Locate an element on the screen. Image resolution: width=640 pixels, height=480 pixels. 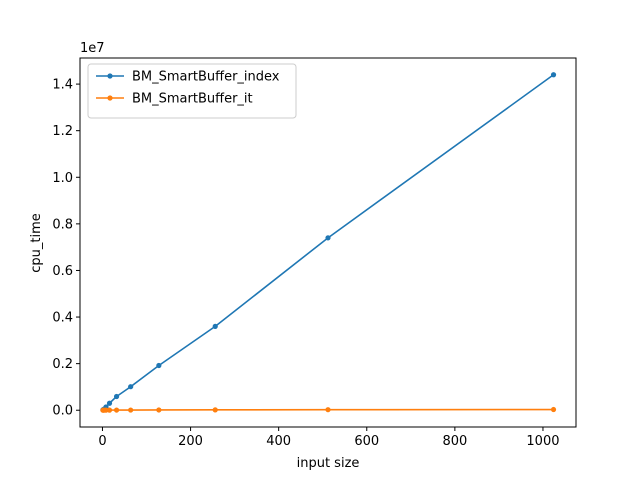
y-tick-label: 0.8 is located at coordinates (62, 224).